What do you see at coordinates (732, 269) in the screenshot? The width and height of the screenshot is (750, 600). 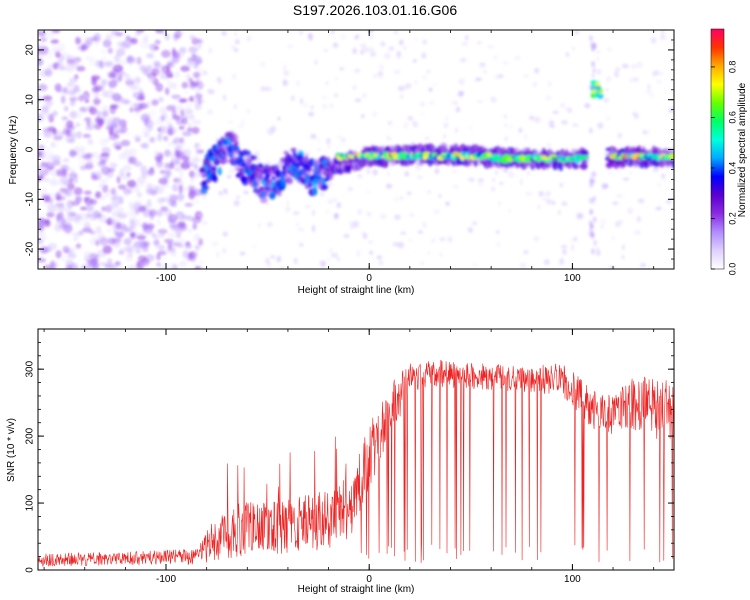 I see `colorbar-tick-label: 0.0` at bounding box center [732, 269].